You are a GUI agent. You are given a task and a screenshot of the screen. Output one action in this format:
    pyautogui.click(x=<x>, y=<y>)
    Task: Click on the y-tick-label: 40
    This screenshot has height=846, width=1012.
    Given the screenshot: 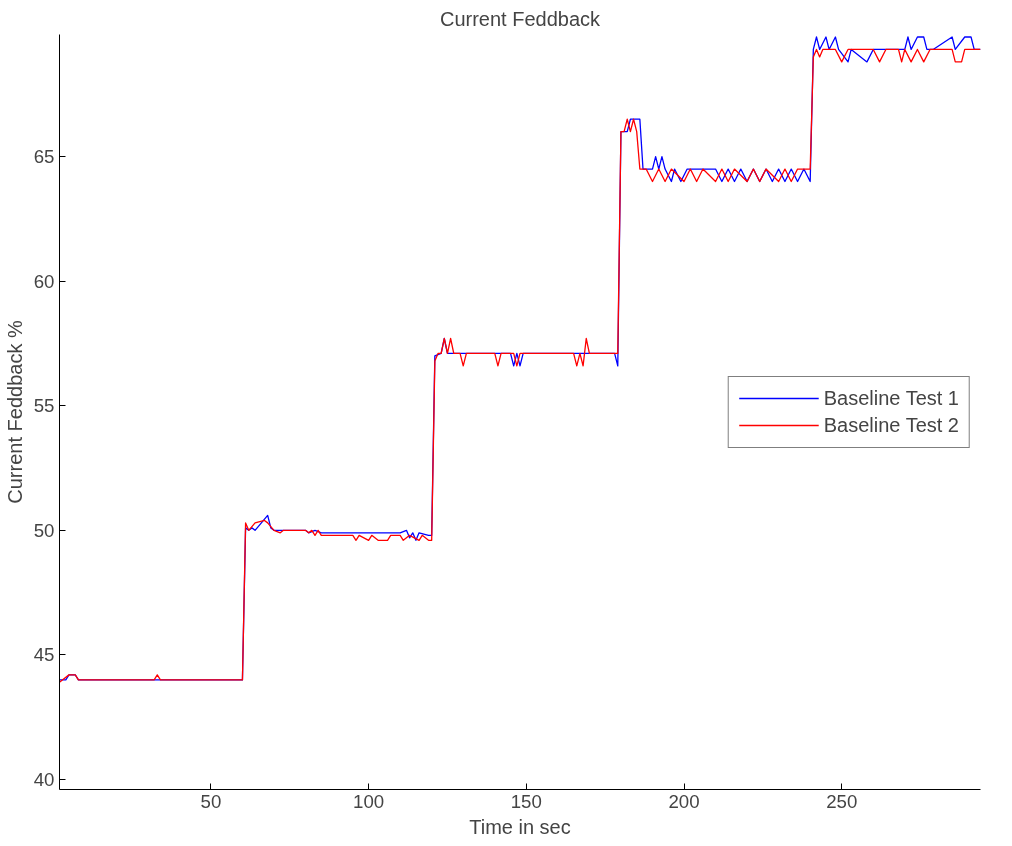 What is the action you would take?
    pyautogui.click(x=44, y=780)
    